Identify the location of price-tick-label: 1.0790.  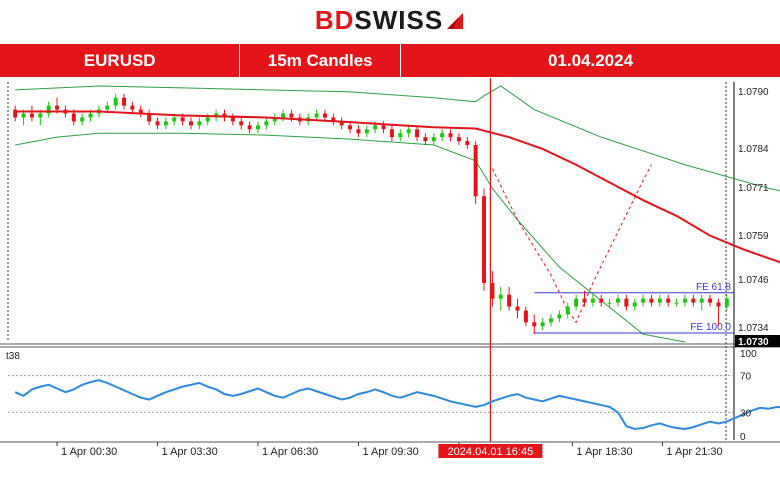
(753, 92).